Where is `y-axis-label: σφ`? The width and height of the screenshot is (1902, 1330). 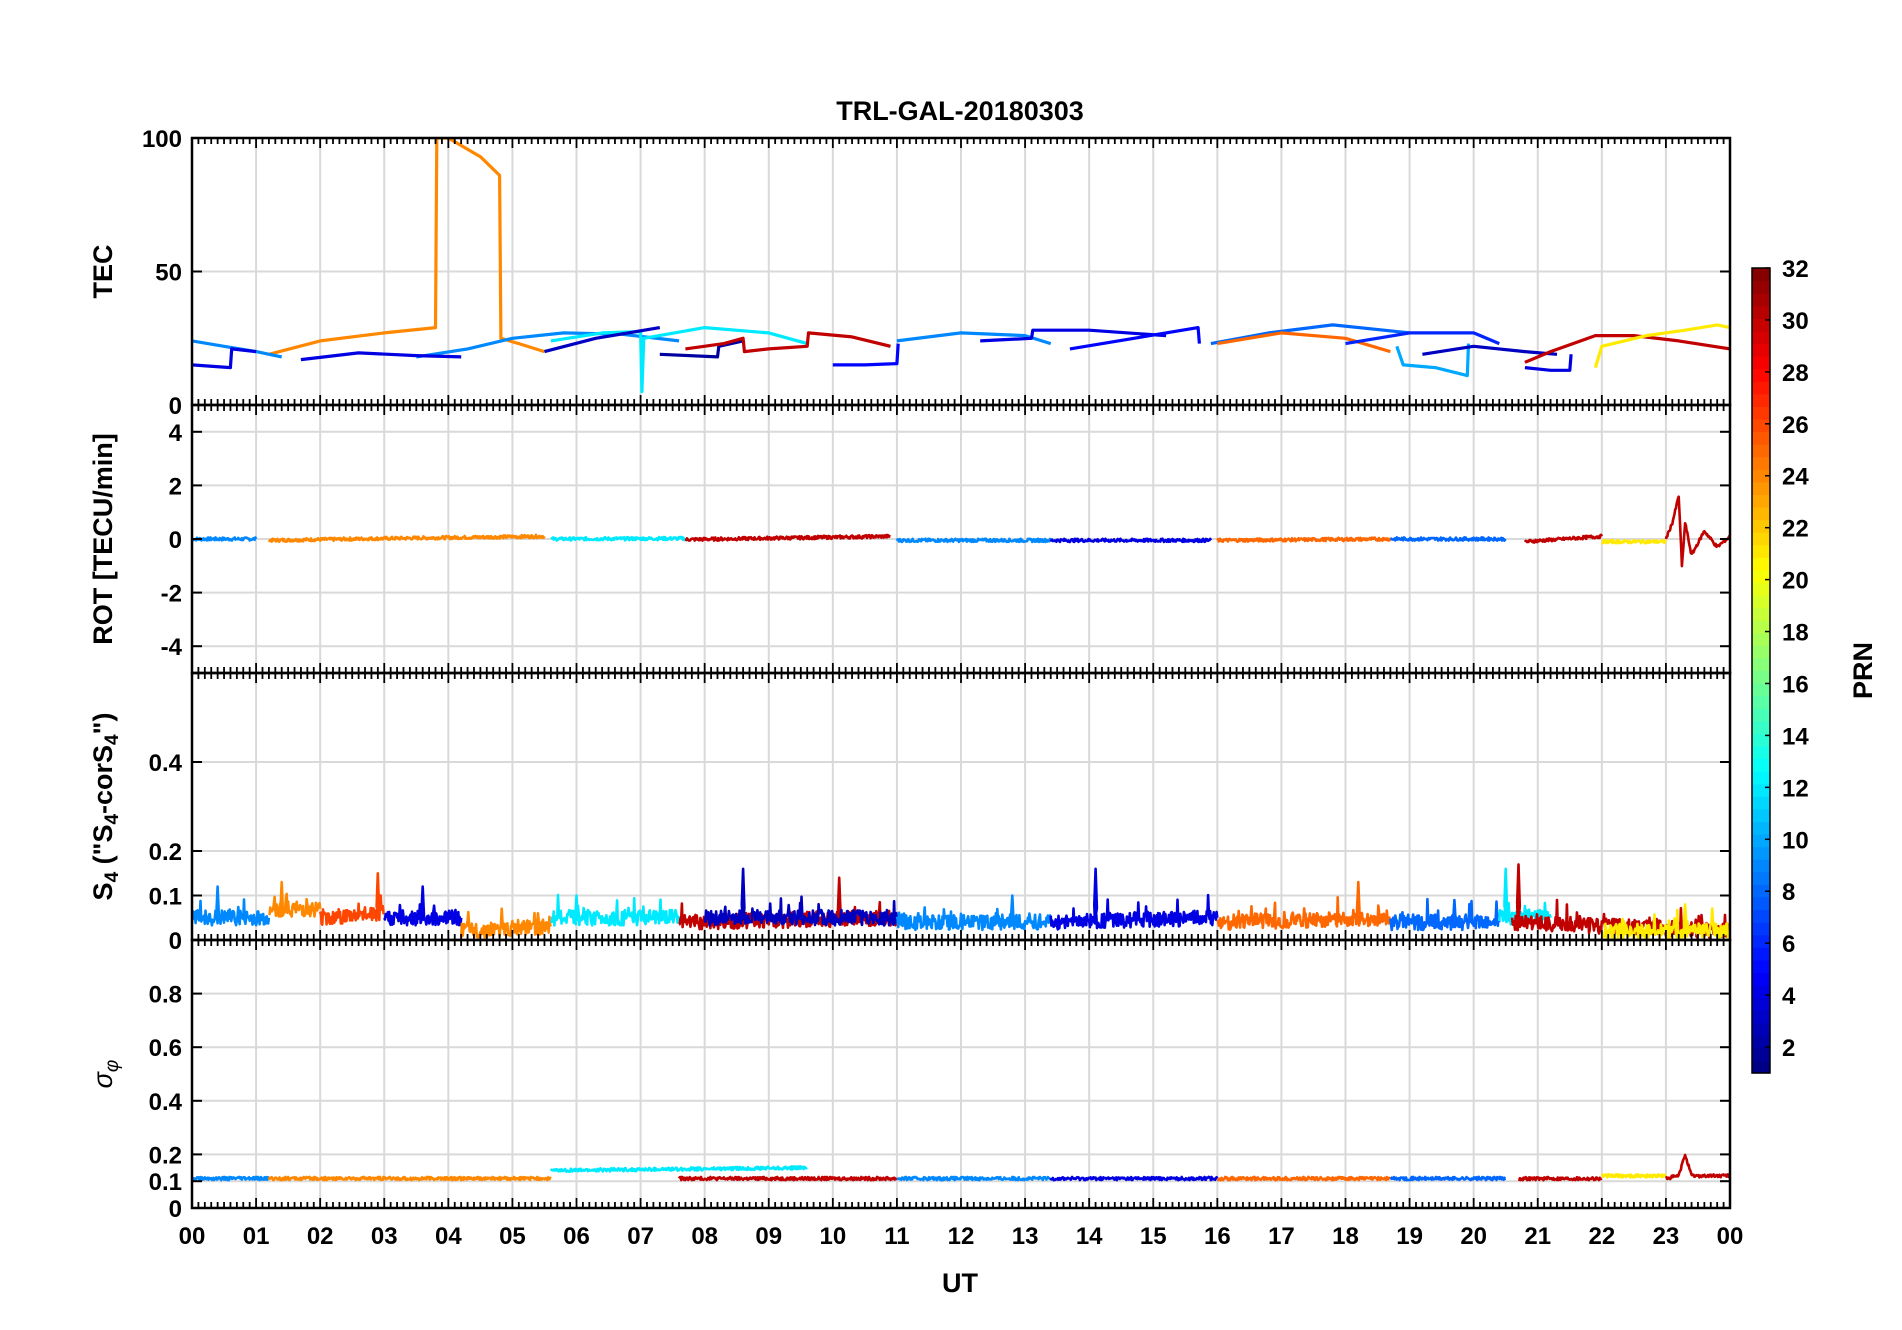
y-axis-label: σφ is located at coordinates (105, 1074).